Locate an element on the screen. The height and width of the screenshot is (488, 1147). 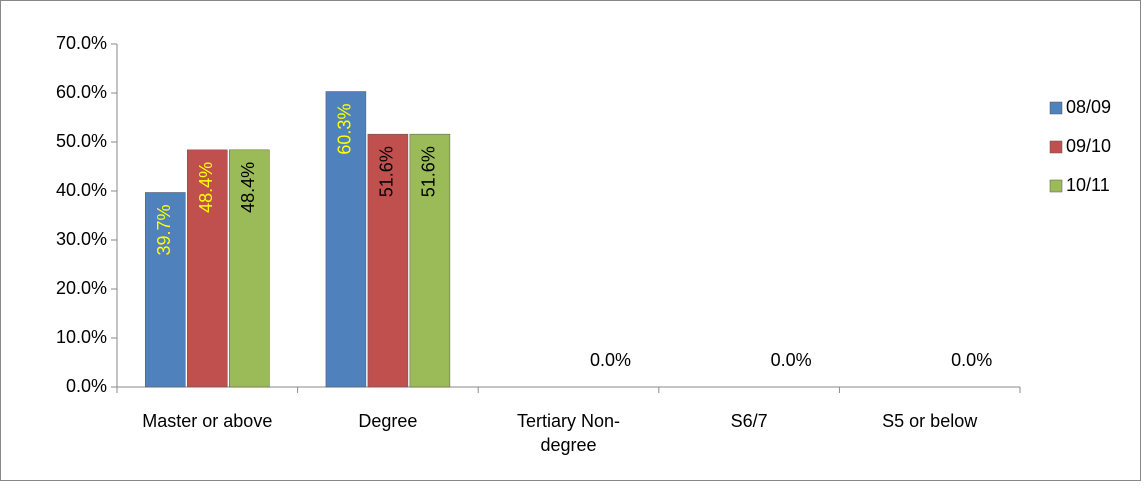
x-tick-label: Master or above is located at coordinates (207, 421).